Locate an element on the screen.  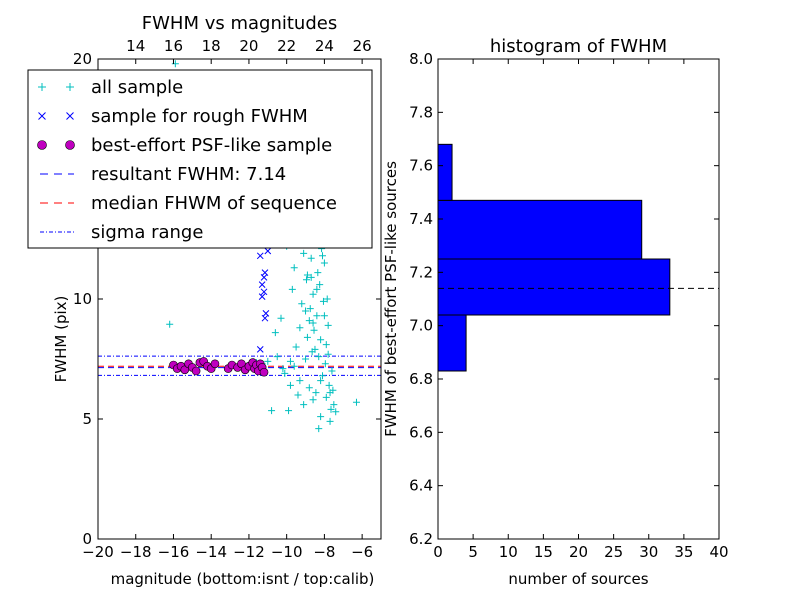
legend-entry: best-effort PSF-like sample is located at coordinates (184, 145).